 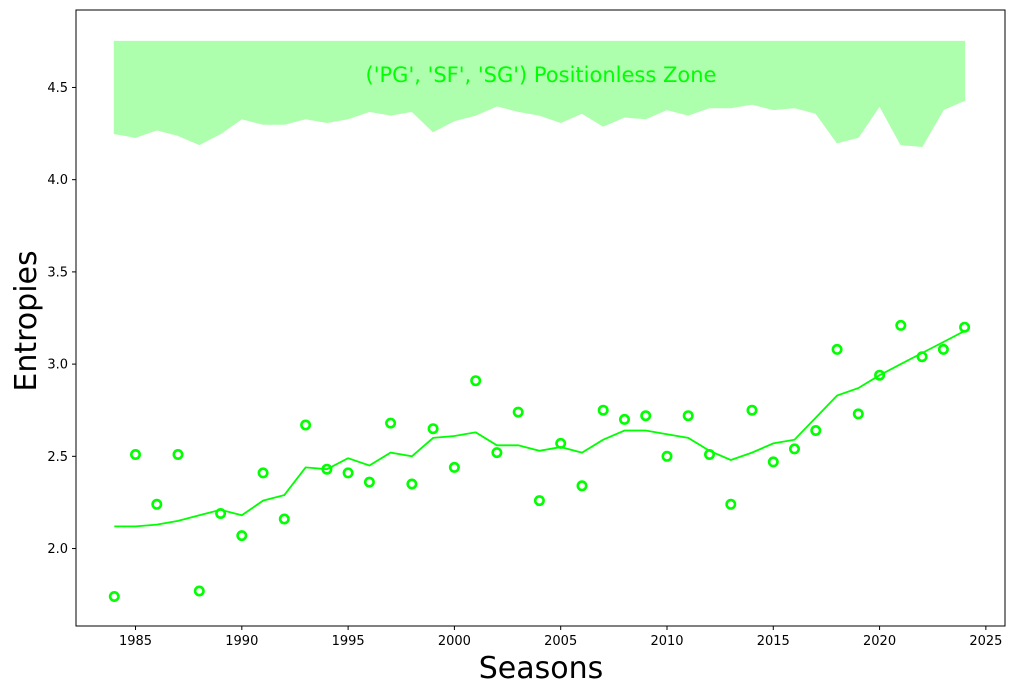 What do you see at coordinates (348, 641) in the screenshot?
I see `x-tick-label: 1995` at bounding box center [348, 641].